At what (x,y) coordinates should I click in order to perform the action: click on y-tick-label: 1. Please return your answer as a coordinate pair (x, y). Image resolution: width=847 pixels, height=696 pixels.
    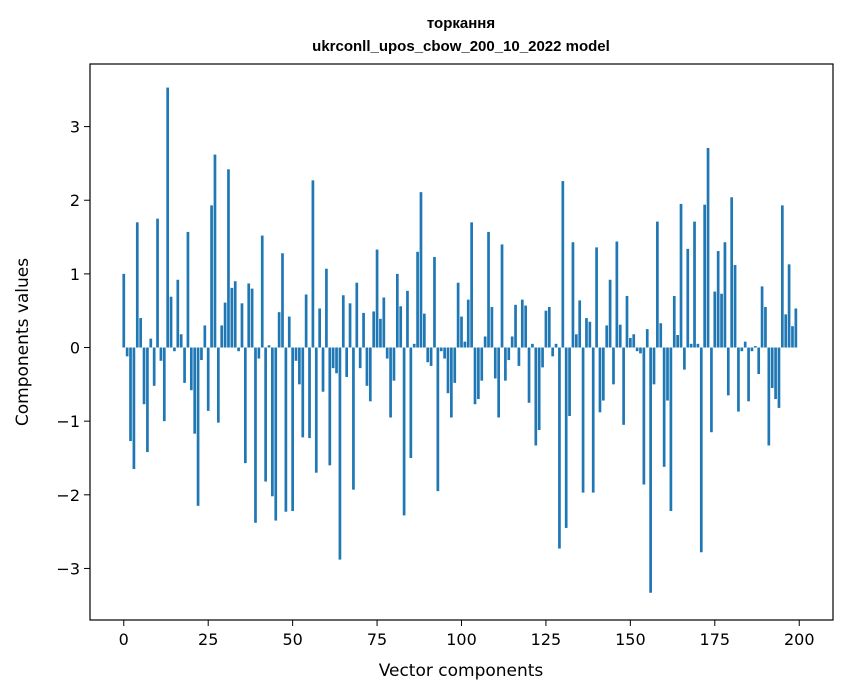
    Looking at the image, I should click on (75, 274).